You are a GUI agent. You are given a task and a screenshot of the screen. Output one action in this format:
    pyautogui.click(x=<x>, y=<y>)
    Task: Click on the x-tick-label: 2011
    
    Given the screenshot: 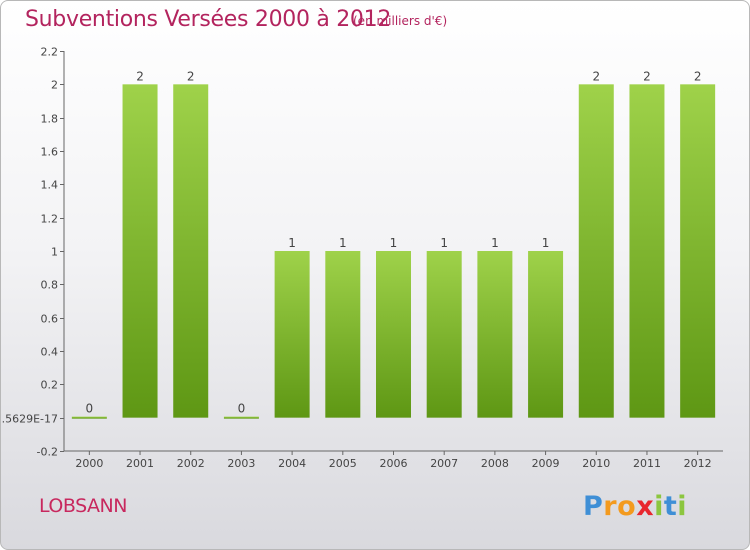 What is the action you would take?
    pyautogui.click(x=647, y=463)
    